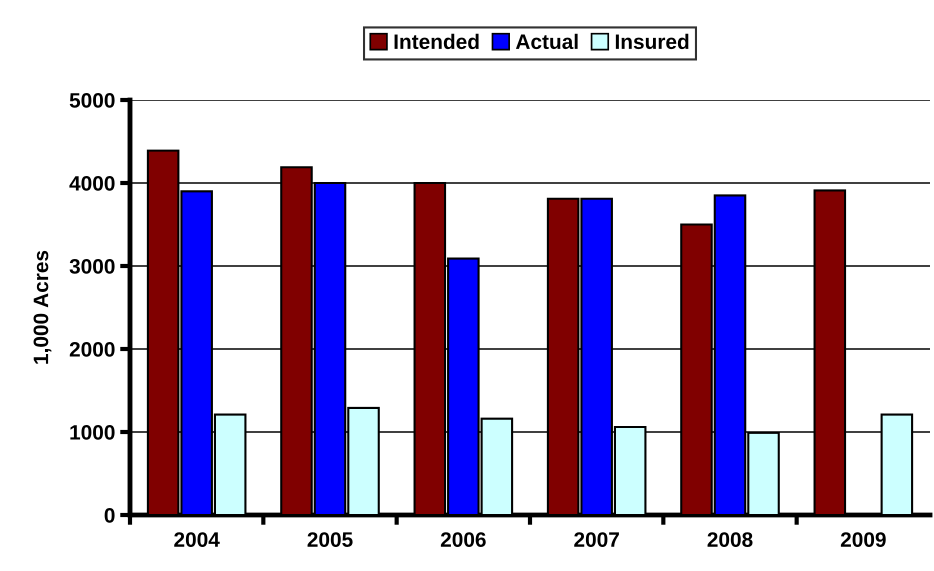 The height and width of the screenshot is (571, 934). What do you see at coordinates (547, 42) in the screenshot?
I see `legend-label: Actual` at bounding box center [547, 42].